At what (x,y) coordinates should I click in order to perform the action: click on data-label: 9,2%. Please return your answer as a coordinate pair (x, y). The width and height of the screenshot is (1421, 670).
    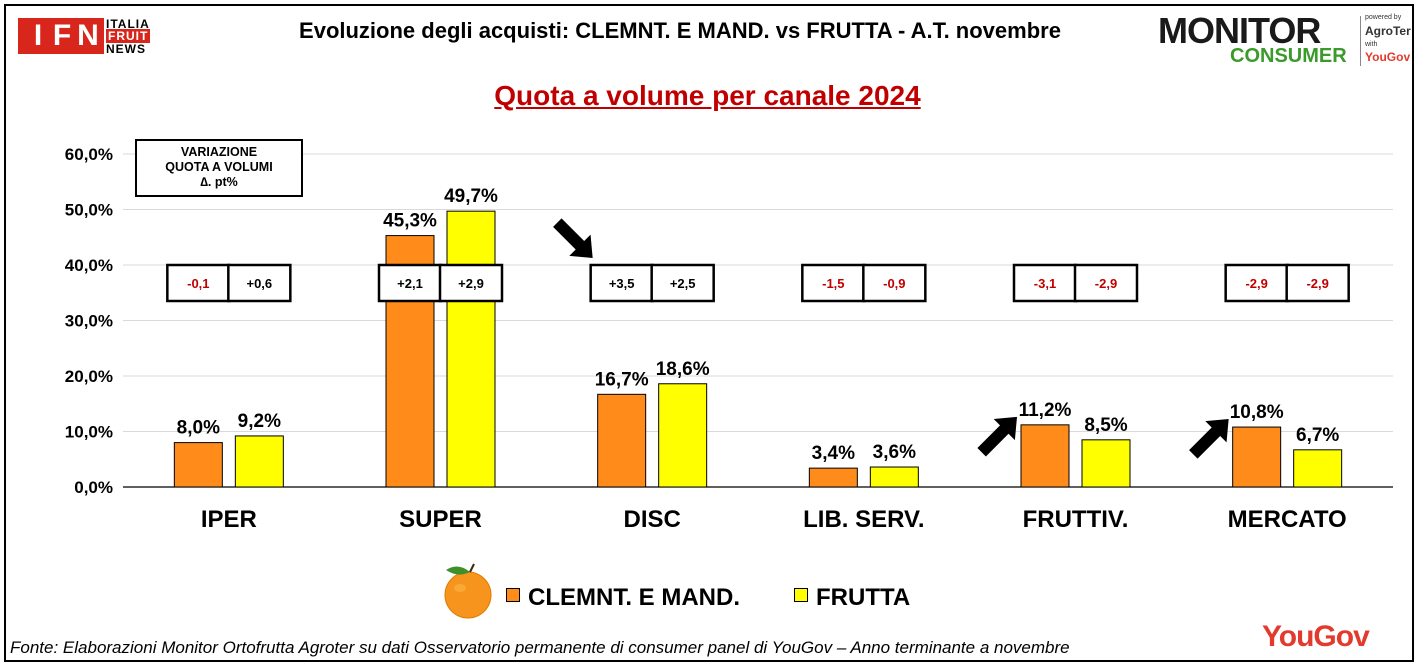
    Looking at the image, I should click on (259, 421).